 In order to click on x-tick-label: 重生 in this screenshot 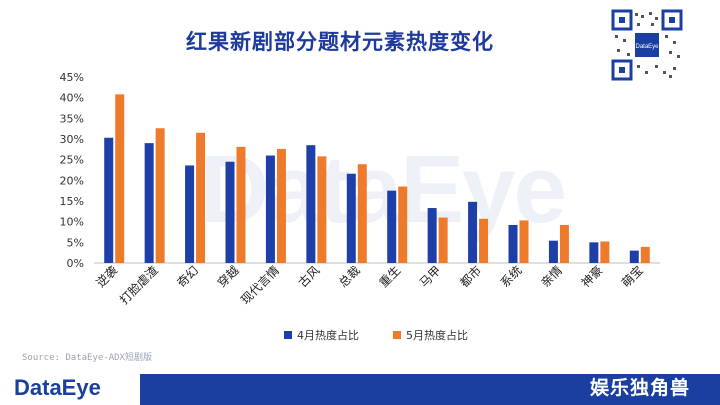, I will do `click(389, 276)`.